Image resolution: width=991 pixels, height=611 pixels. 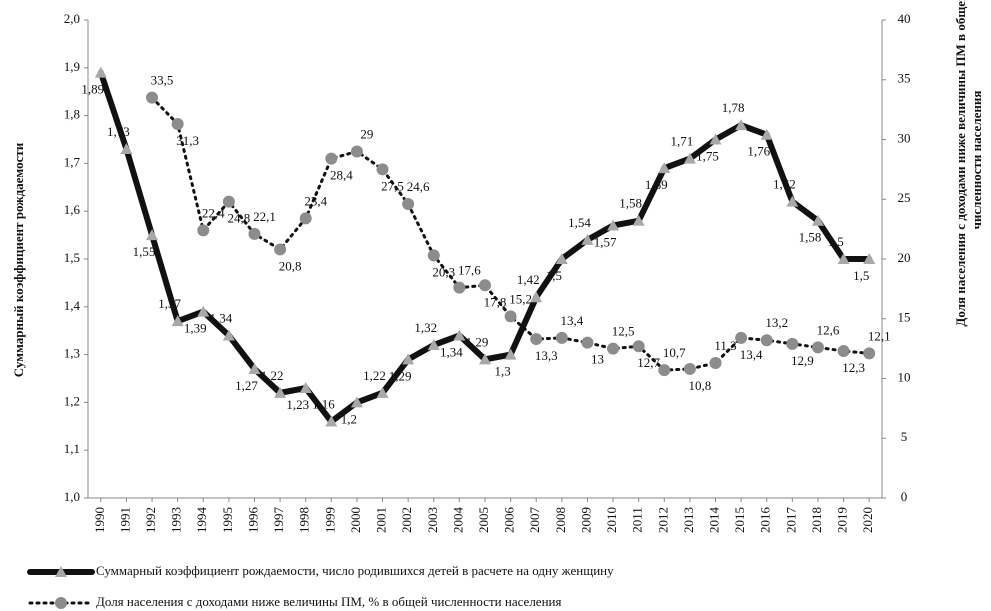 I want to click on data-label: 1,78, so click(x=733, y=107).